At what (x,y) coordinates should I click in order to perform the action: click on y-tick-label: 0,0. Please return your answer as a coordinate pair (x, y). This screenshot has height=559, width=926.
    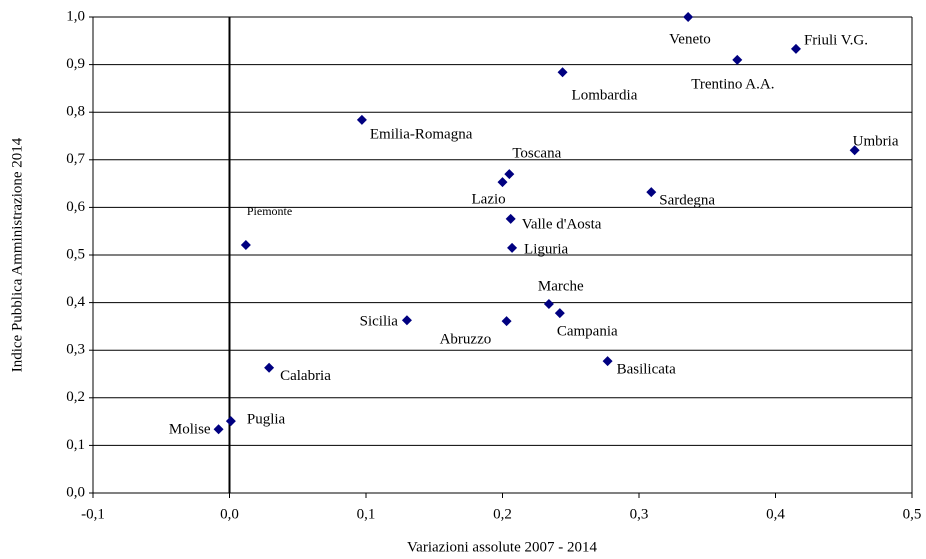
    Looking at the image, I should click on (75, 492).